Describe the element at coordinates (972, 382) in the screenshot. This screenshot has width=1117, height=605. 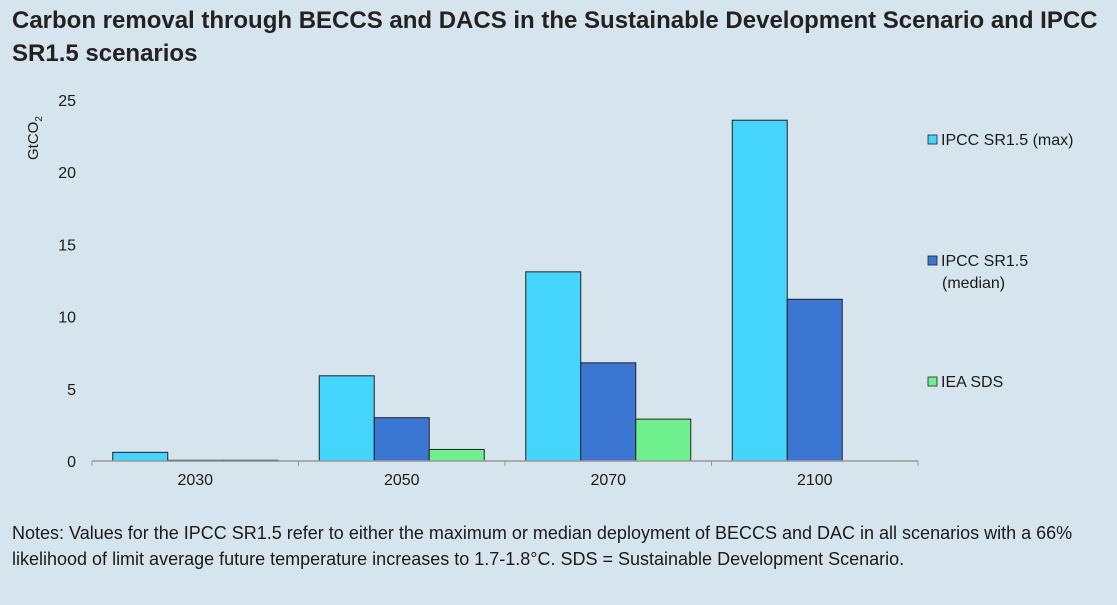
I see `legend-label: IEA SDS` at that location.